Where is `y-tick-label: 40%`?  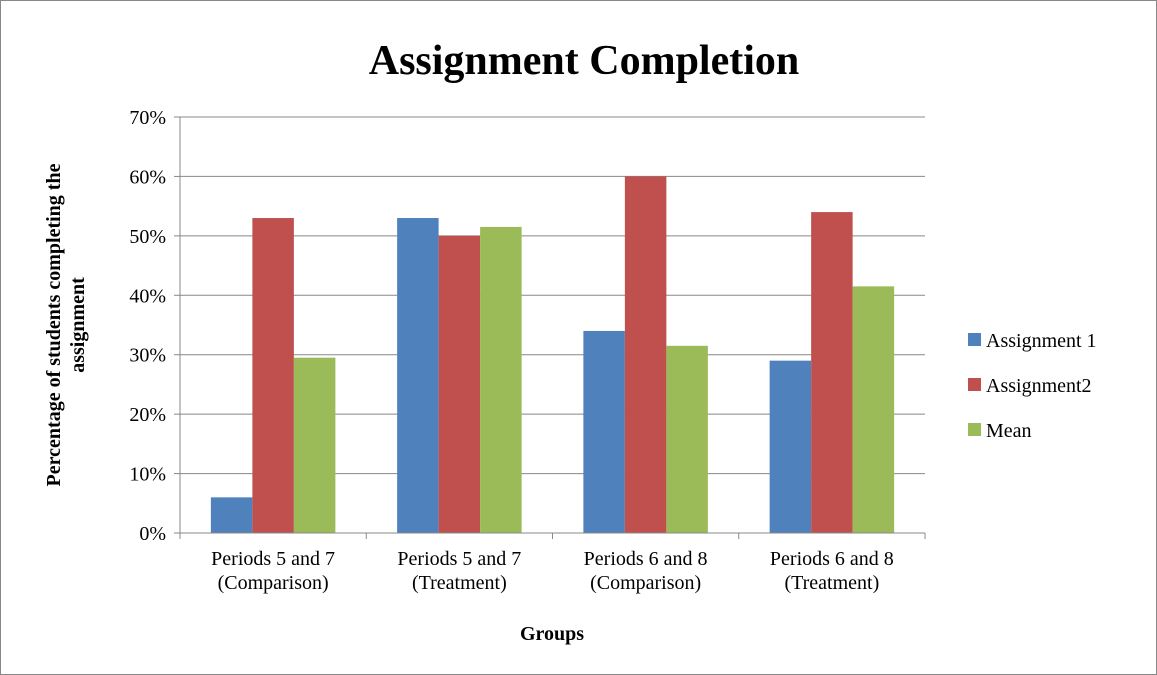
y-tick-label: 40% is located at coordinates (147, 296).